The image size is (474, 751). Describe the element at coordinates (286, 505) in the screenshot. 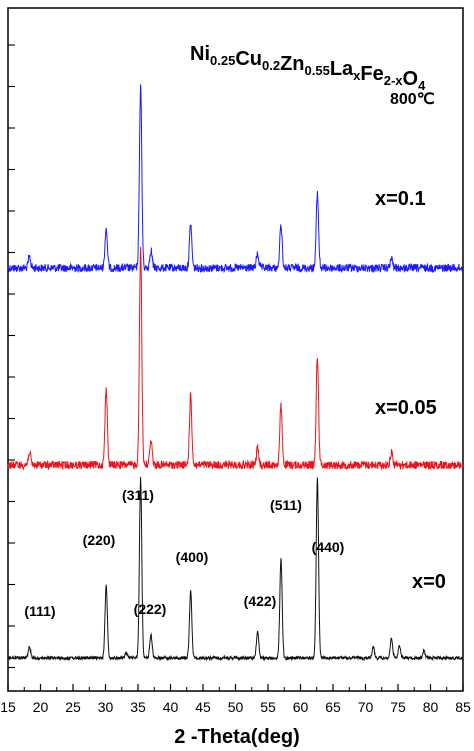

I see `miller-index-label: (511)` at that location.